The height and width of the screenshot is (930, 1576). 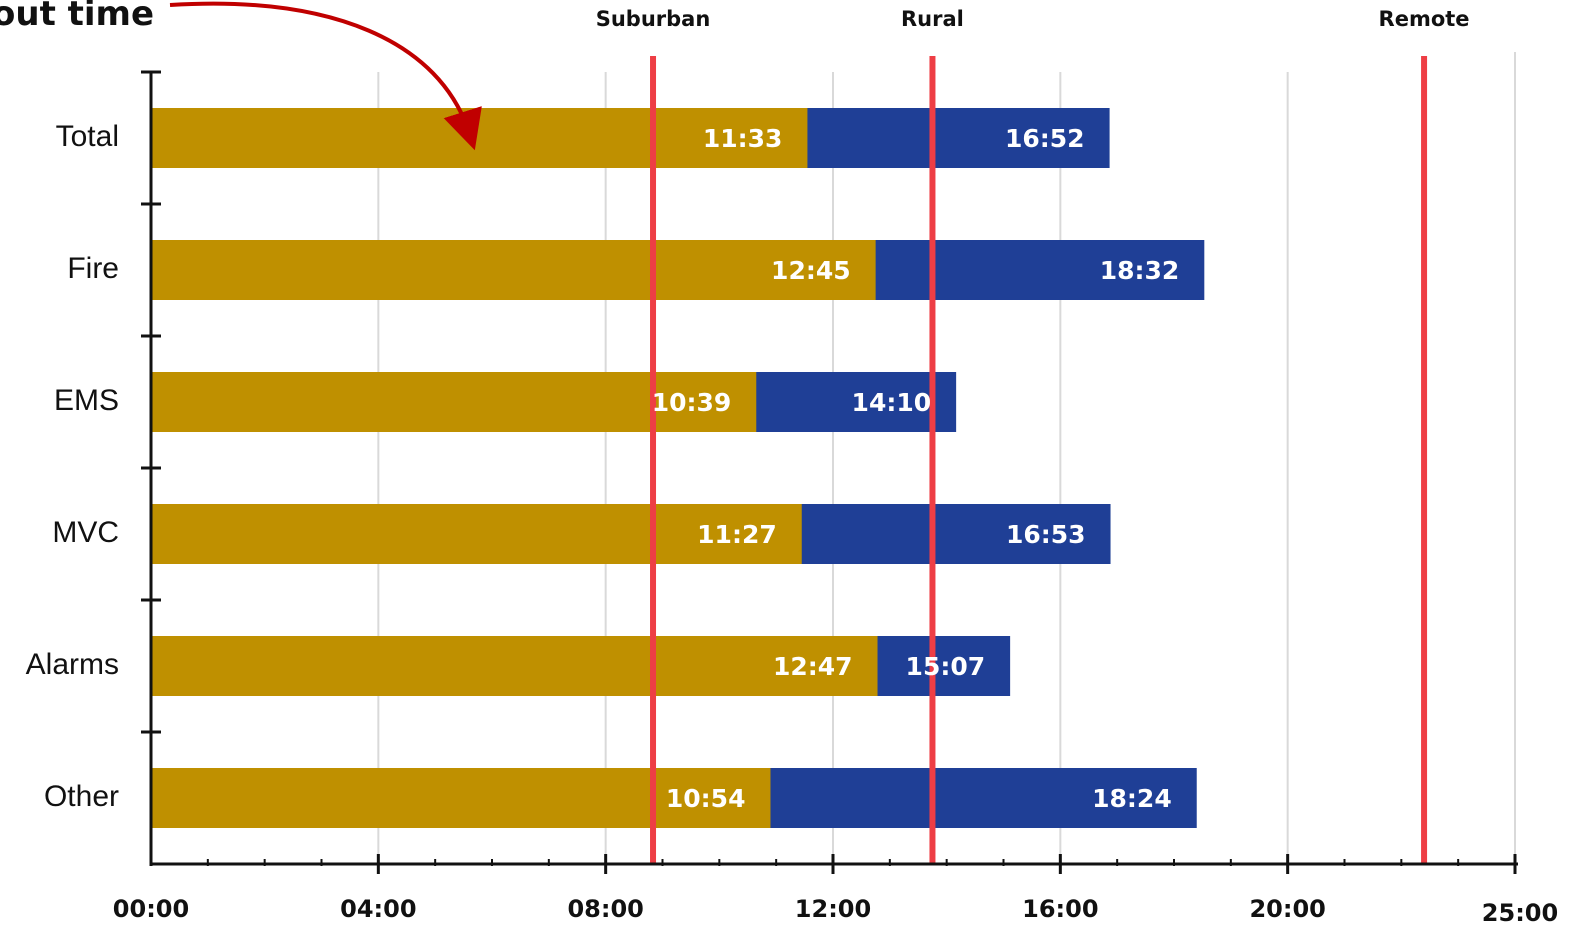 What do you see at coordinates (692, 402) in the screenshot?
I see `data-label: 10:39` at bounding box center [692, 402].